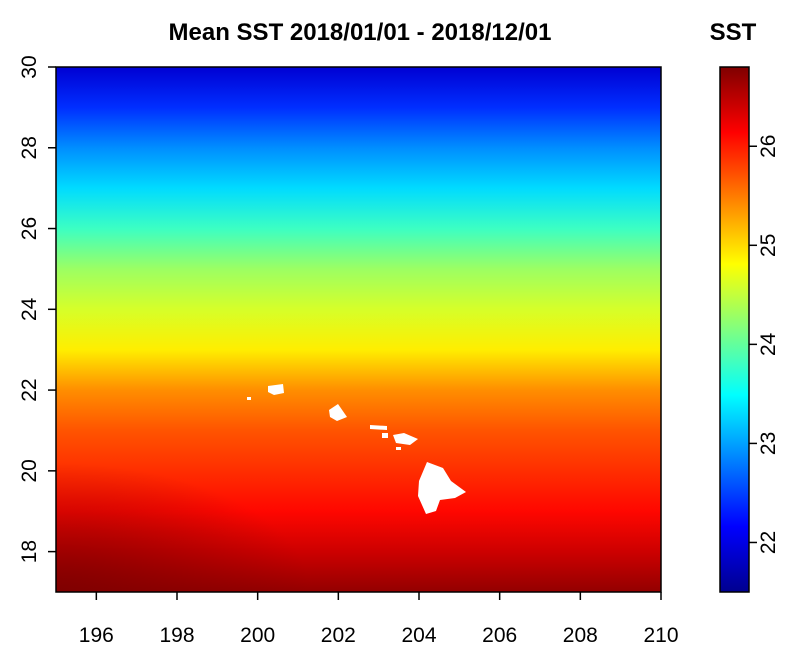  Describe the element at coordinates (257, 635) in the screenshot. I see `x-tick-label: 200` at that location.